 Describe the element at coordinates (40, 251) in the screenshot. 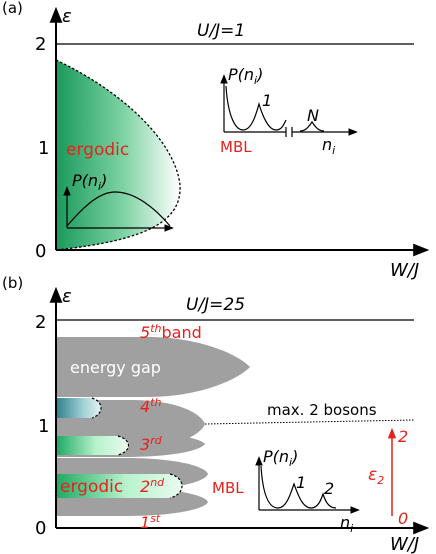

I see `tick-label-a-0: 0` at that location.